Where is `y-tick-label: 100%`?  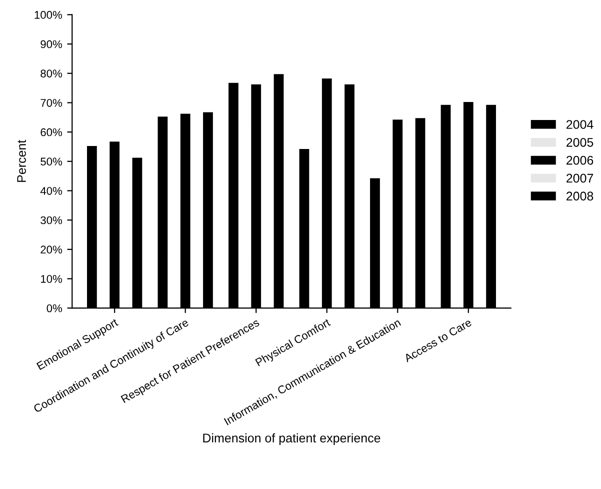
y-tick-label: 100% is located at coordinates (48, 14).